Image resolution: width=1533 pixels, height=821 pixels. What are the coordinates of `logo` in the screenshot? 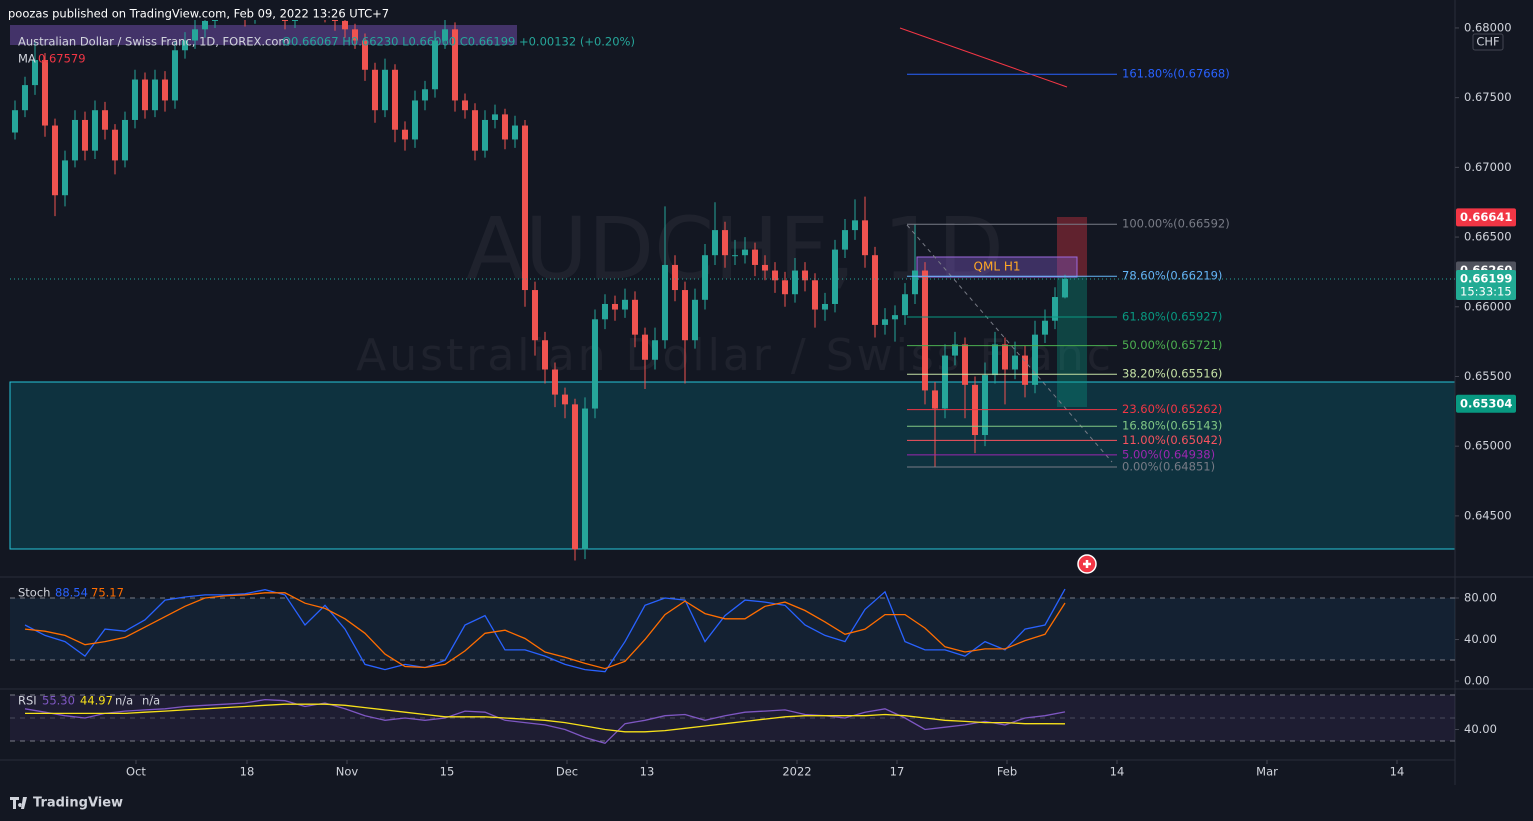 It's located at (18, 803).